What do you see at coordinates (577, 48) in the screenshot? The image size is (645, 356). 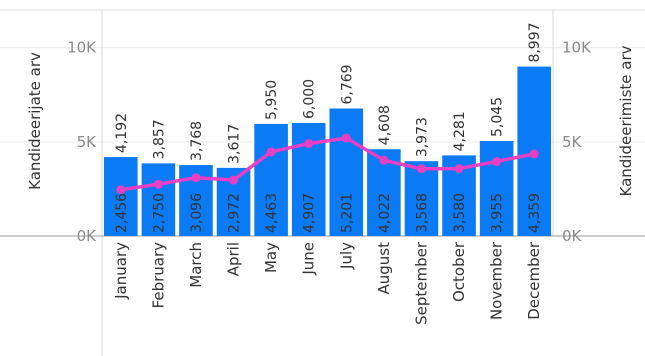 I see `y-tick-label-right: 10K` at bounding box center [577, 48].